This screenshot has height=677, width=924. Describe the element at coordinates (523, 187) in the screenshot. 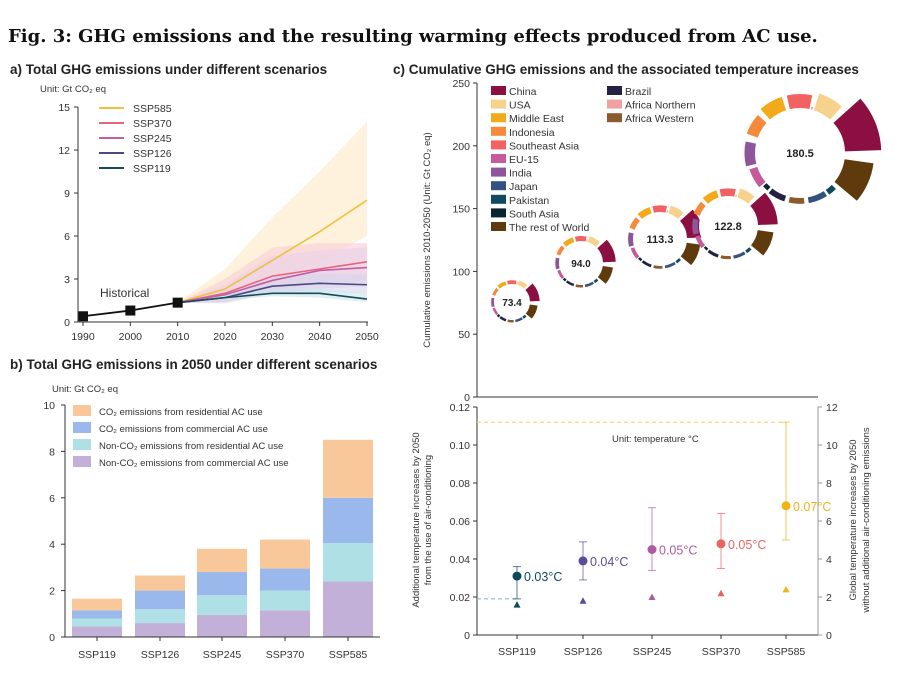

I see `legend-label: Japan` at that location.